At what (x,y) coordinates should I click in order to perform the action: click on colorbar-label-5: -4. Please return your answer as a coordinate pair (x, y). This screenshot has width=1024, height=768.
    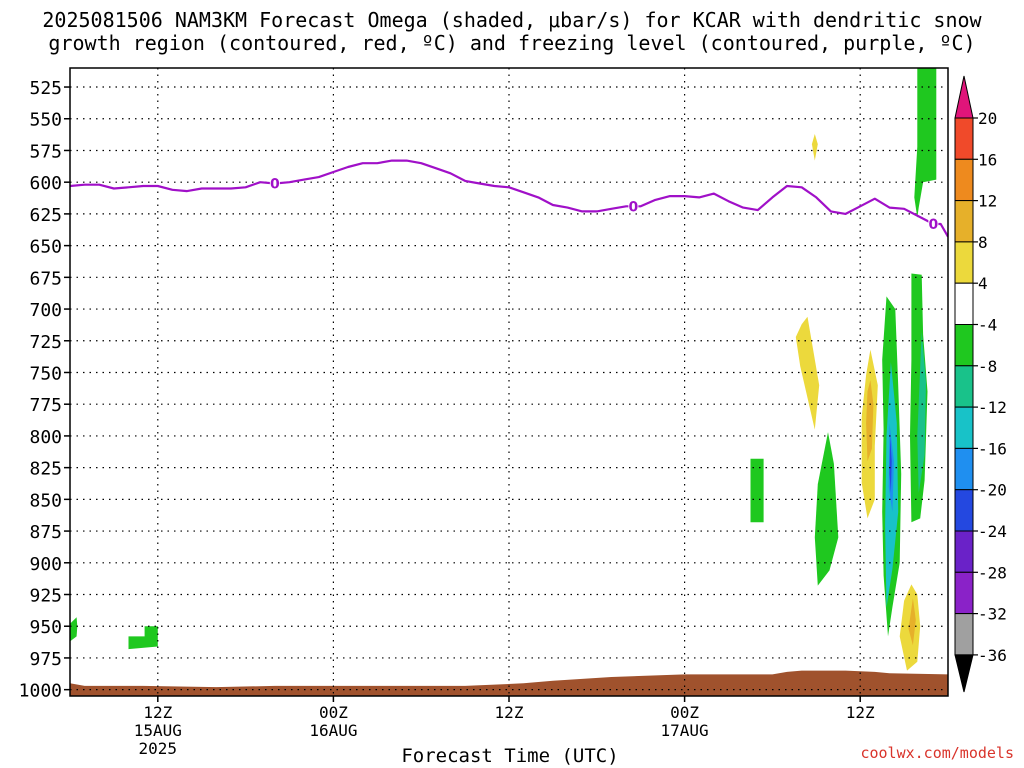
    Looking at the image, I should click on (987, 325).